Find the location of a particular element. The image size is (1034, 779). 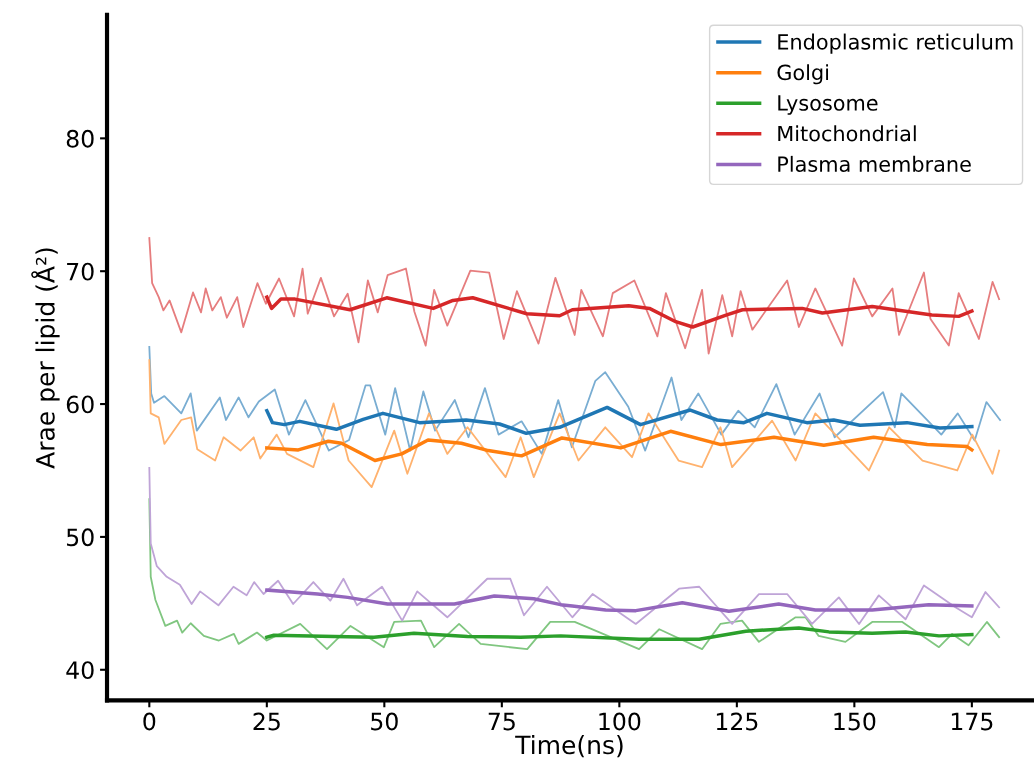

legend-label: Endoplasmic reticulum is located at coordinates (895, 43).